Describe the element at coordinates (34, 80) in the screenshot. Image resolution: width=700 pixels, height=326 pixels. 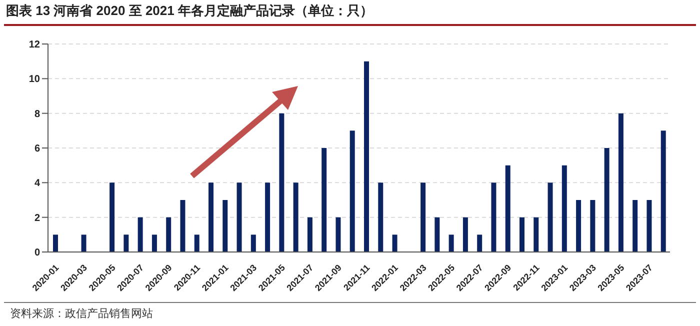
I see `y-tick-label: 10` at that location.